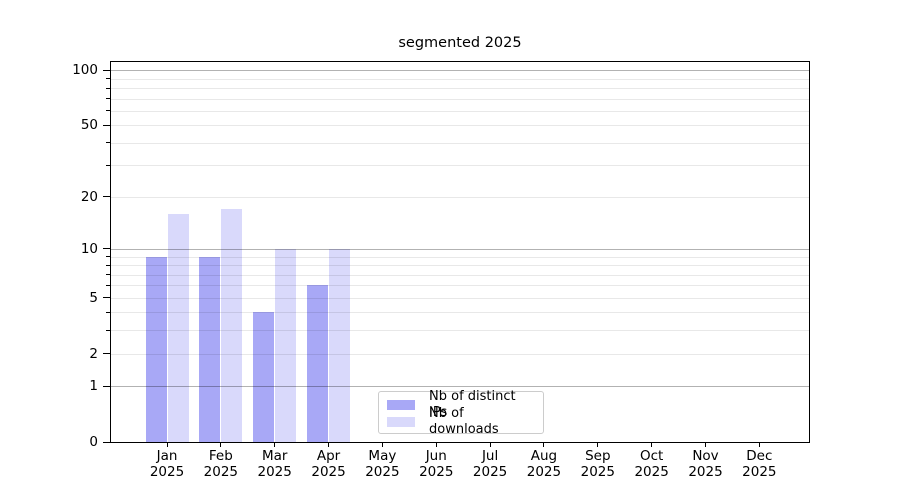 Image resolution: width=900 pixels, height=500 pixels. Describe the element at coordinates (89, 196) in the screenshot. I see `y-tick-label-20: 20` at that location.